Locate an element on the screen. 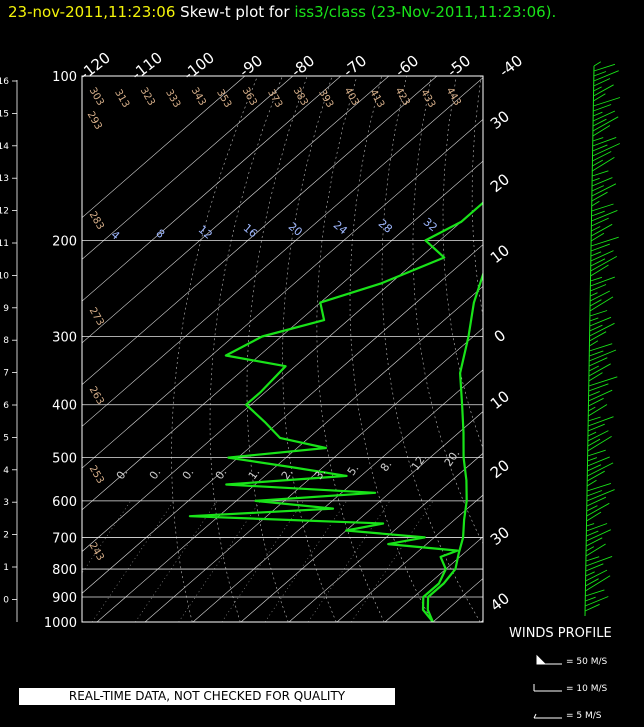 The image size is (644, 727). pressure-tick-label: 400 is located at coordinates (64, 406).